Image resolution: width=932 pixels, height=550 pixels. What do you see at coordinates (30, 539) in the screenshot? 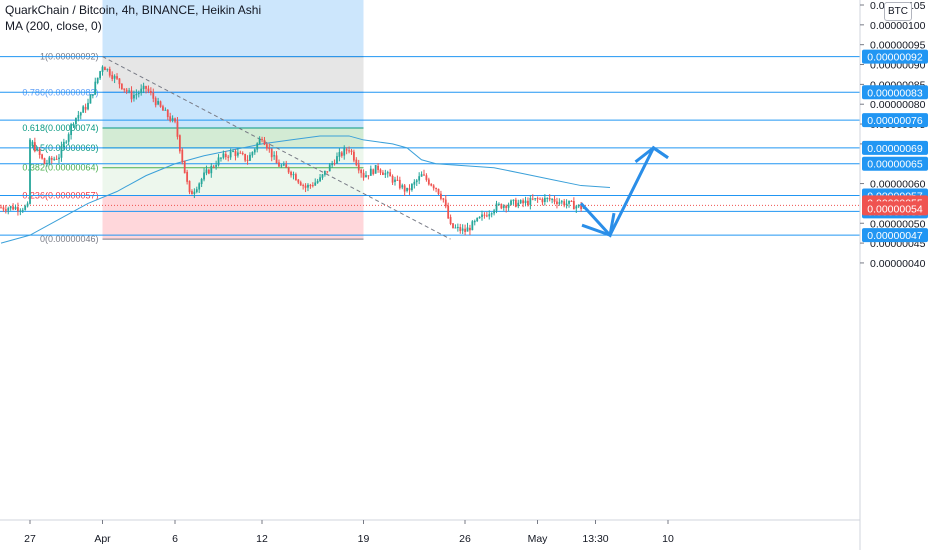
I see `time-tick-label: 27` at bounding box center [30, 539].